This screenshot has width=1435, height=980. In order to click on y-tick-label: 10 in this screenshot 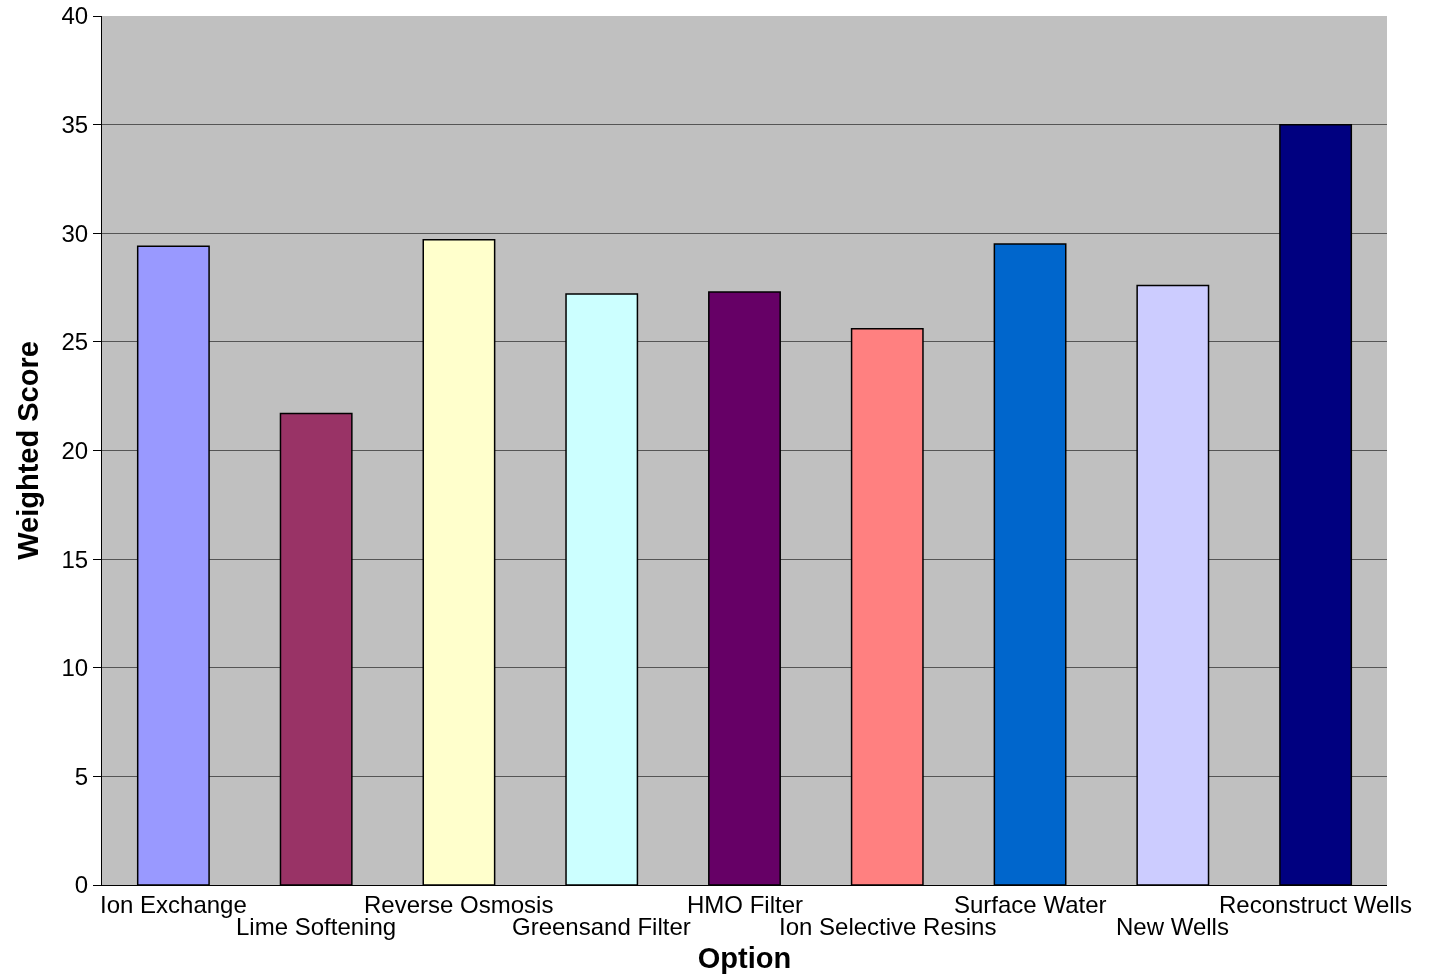, I will do `click(75, 668)`.